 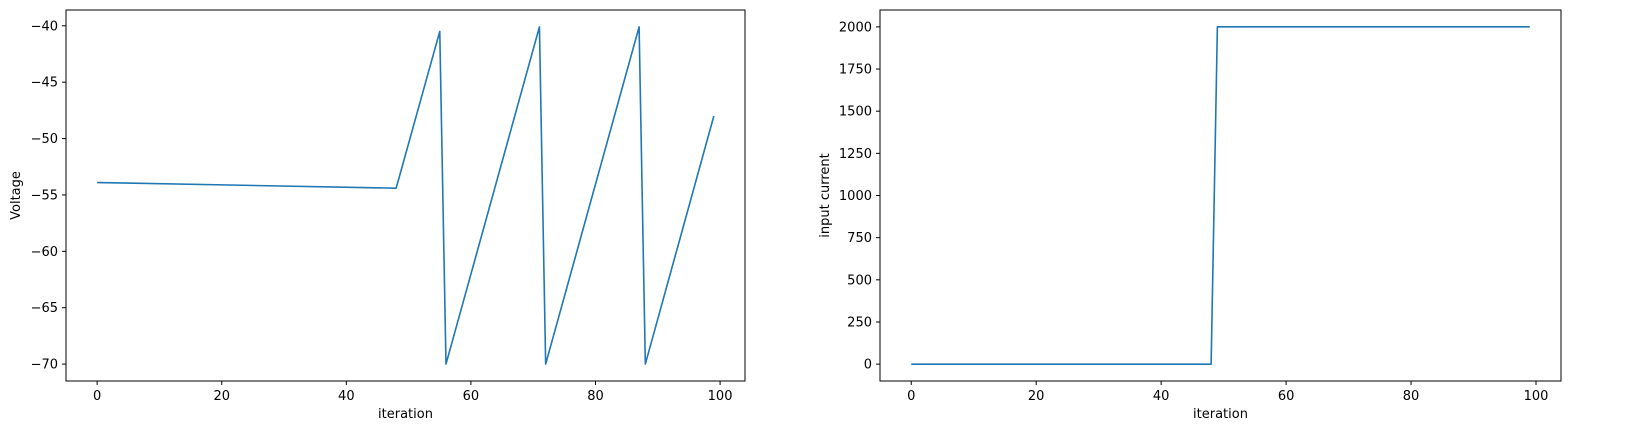 I want to click on current-y-tick-label: 500, so click(x=859, y=280).